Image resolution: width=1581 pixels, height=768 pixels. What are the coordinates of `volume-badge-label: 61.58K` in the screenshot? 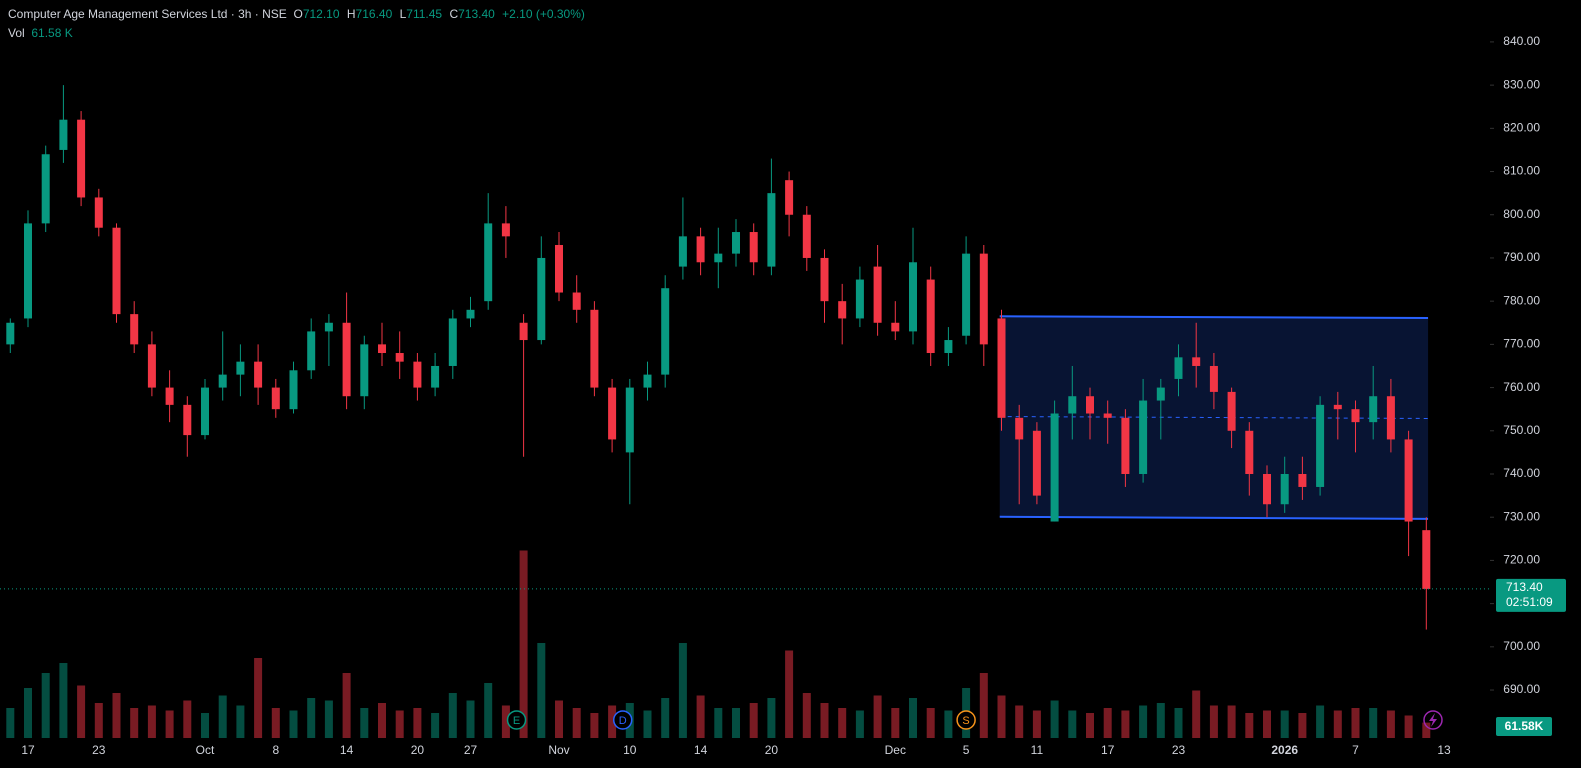 It's located at (1524, 726).